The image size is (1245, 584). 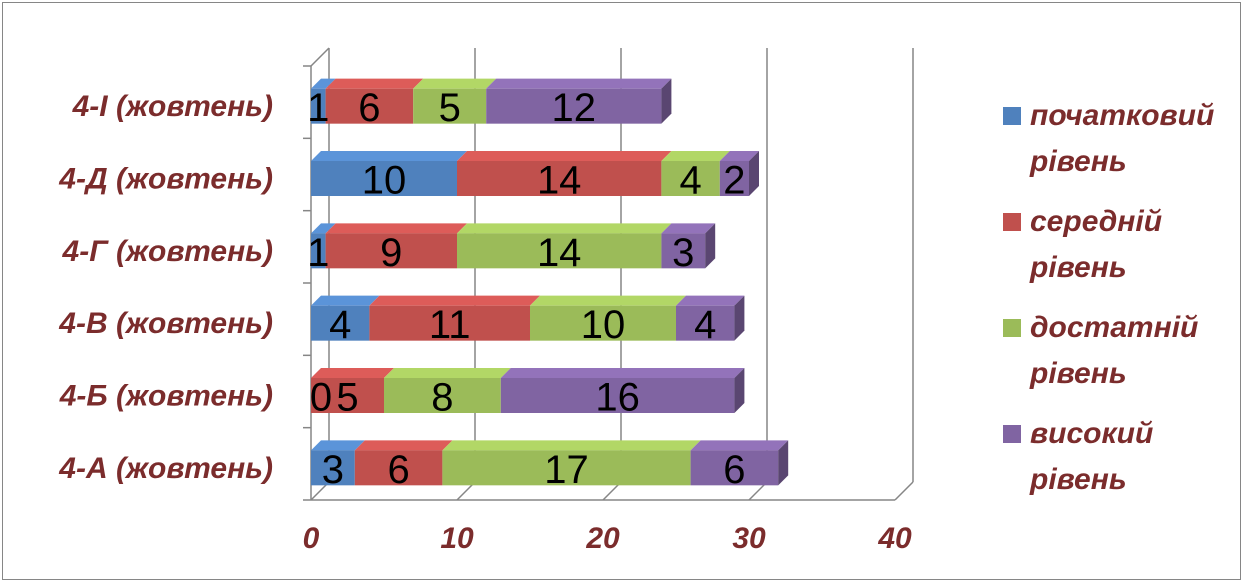 I want to click on data-label: 0, so click(x=321, y=398).